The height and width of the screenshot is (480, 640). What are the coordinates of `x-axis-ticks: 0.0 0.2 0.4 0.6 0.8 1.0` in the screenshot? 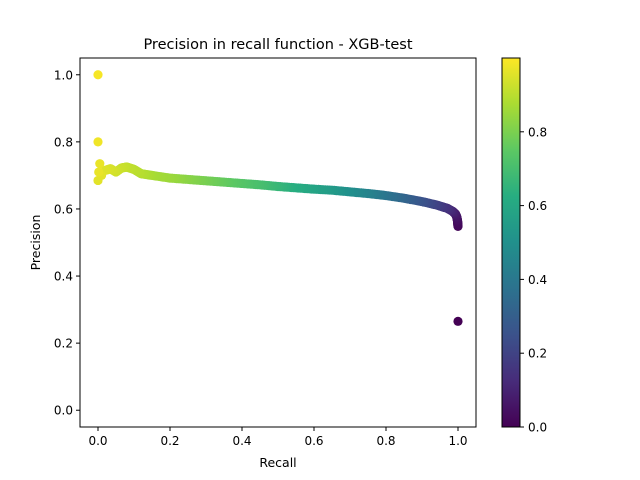 It's located at (278, 437).